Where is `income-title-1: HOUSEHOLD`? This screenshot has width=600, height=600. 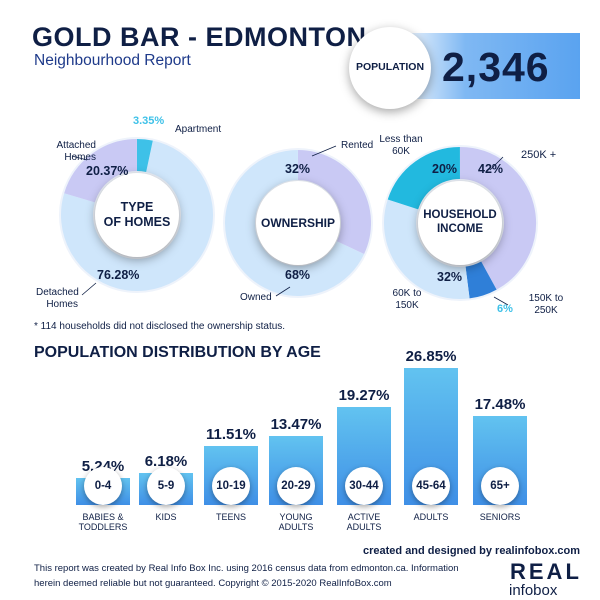
income-title-1: HOUSEHOLD is located at coordinates (460, 215).